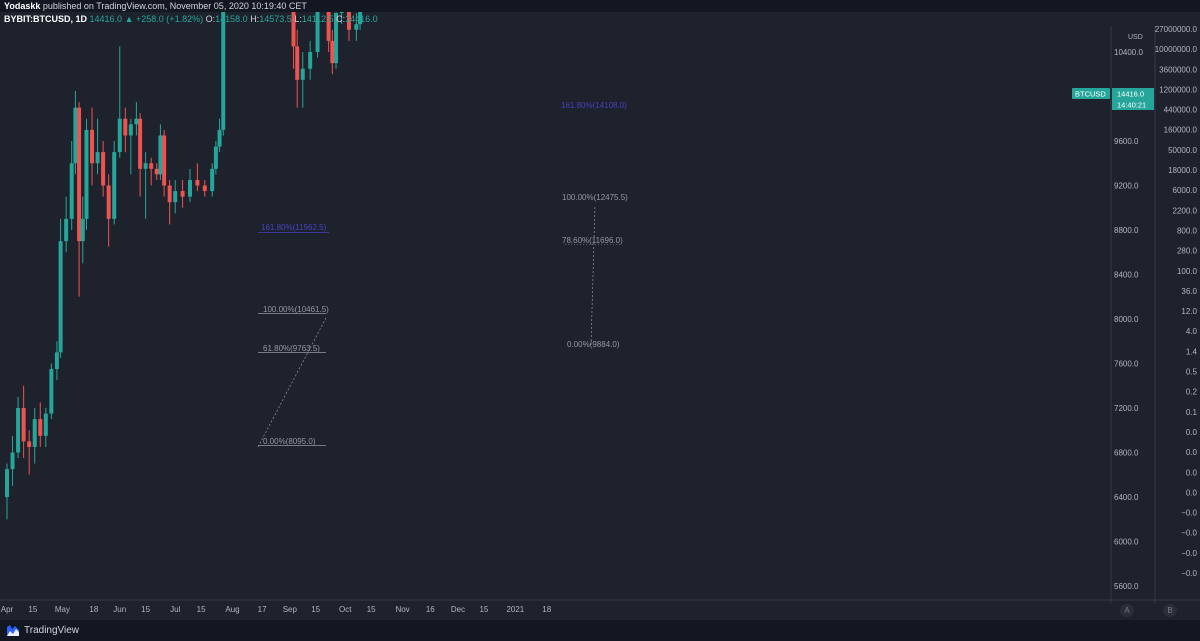 The width and height of the screenshot is (1200, 641). What do you see at coordinates (106, 19) in the screenshot?
I see `last-value: 14416.0` at bounding box center [106, 19].